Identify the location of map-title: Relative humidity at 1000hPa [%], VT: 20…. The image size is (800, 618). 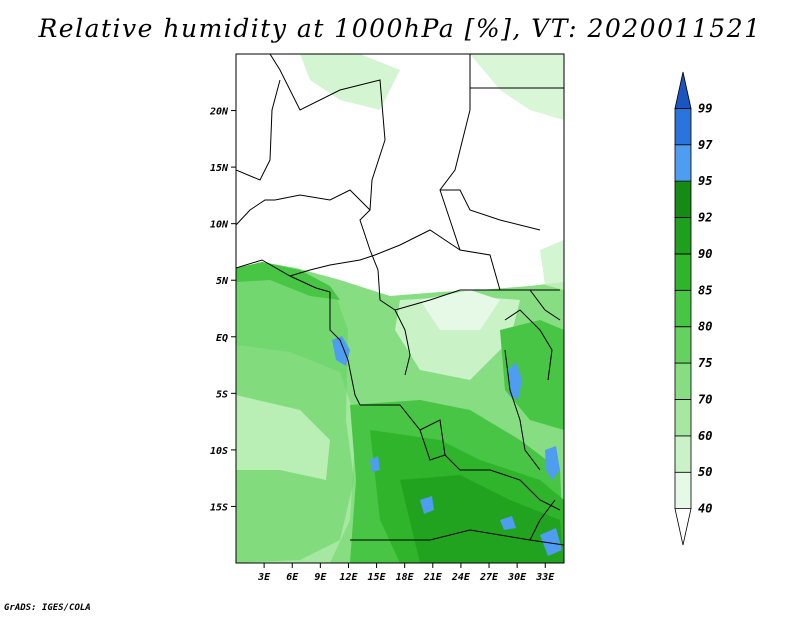
(400, 28).